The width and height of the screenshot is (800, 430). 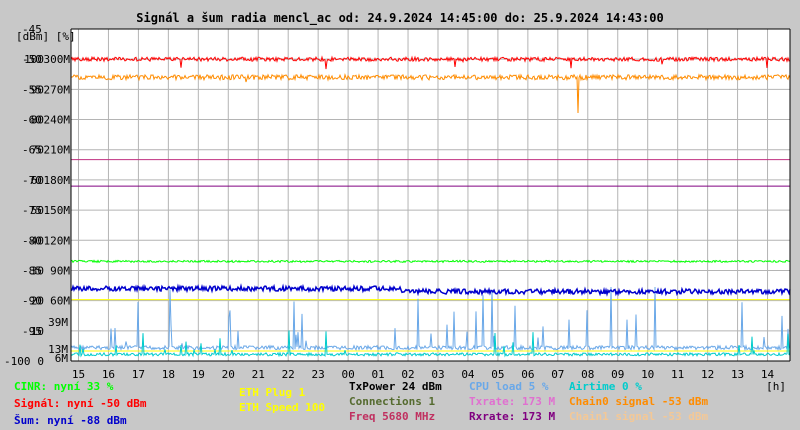 What do you see at coordinates (40, 361) in the screenshot?
I see `y-tick-percent: 0` at bounding box center [40, 361].